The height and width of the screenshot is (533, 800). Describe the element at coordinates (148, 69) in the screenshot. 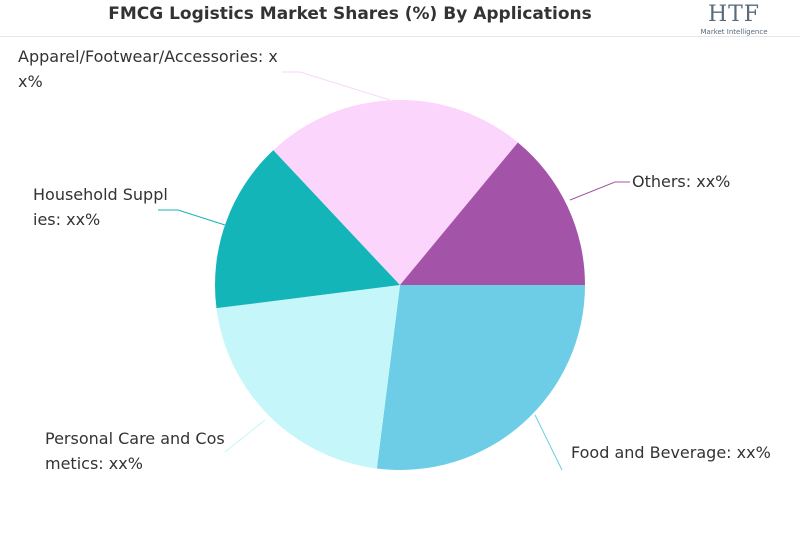

I see `slice-label: Apparel/Footwear/Accessories: xx%` at that location.